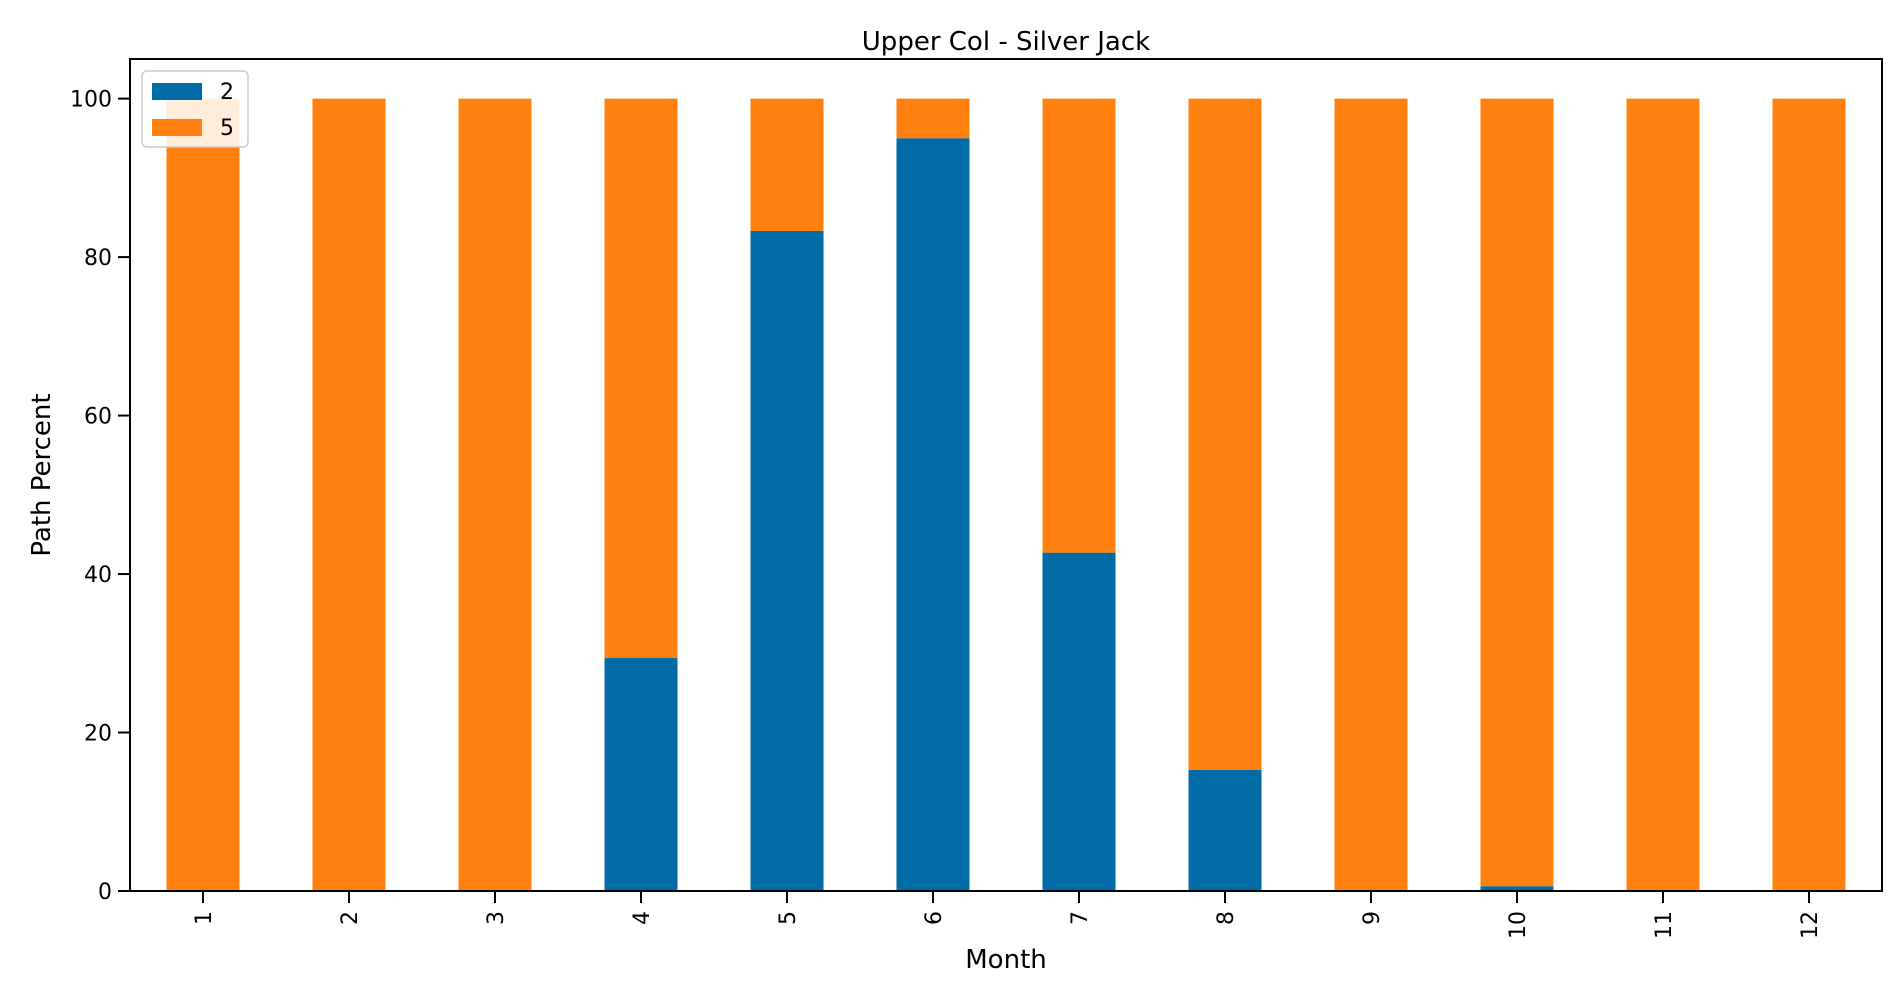 The image size is (1900, 1004). I want to click on x-tick-label: 12, so click(1810, 925).